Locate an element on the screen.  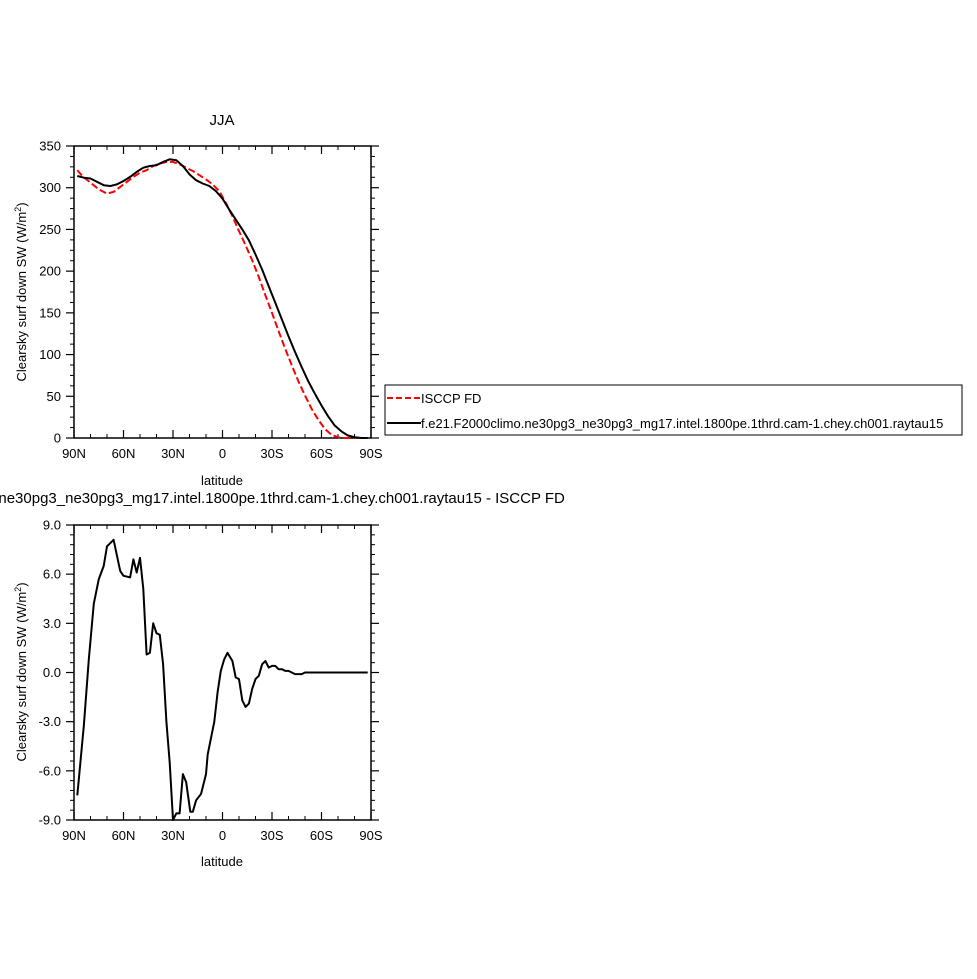
y-tick-label: 150 is located at coordinates (50, 312).